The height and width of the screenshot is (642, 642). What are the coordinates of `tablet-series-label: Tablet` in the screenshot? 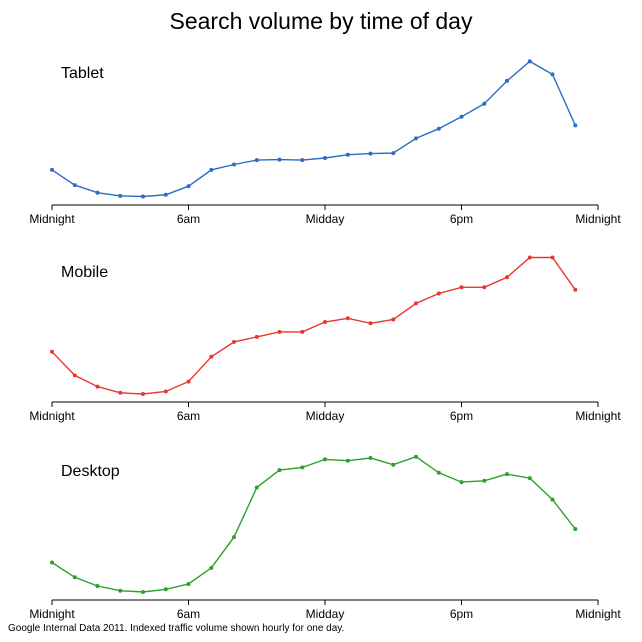 It's located at (82, 73).